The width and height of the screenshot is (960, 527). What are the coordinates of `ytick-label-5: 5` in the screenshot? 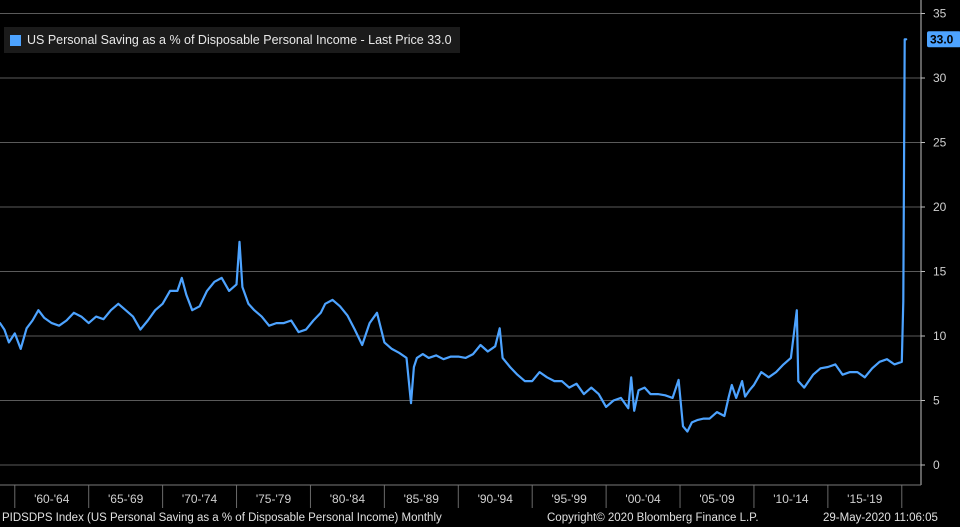 It's located at (936, 401).